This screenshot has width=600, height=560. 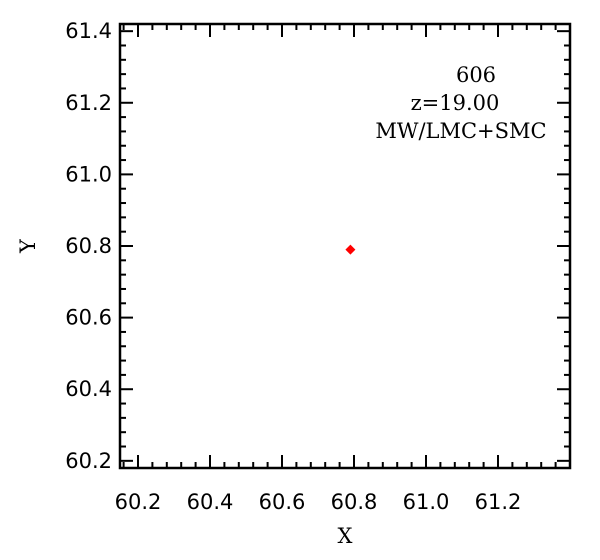 What do you see at coordinates (88, 461) in the screenshot?
I see `y-tick-label: 60.2` at bounding box center [88, 461].